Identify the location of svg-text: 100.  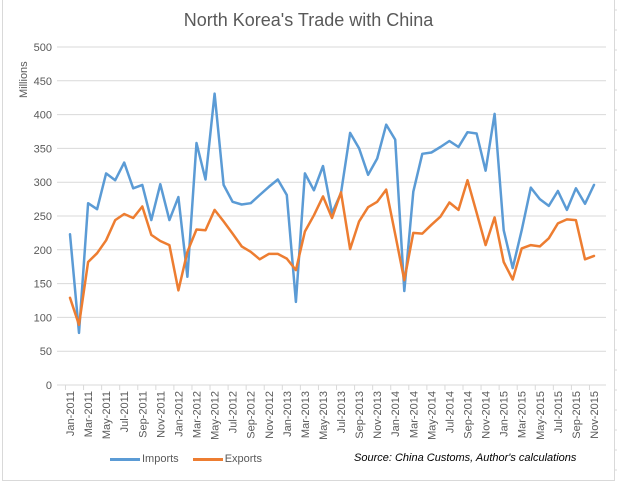
(43, 318).